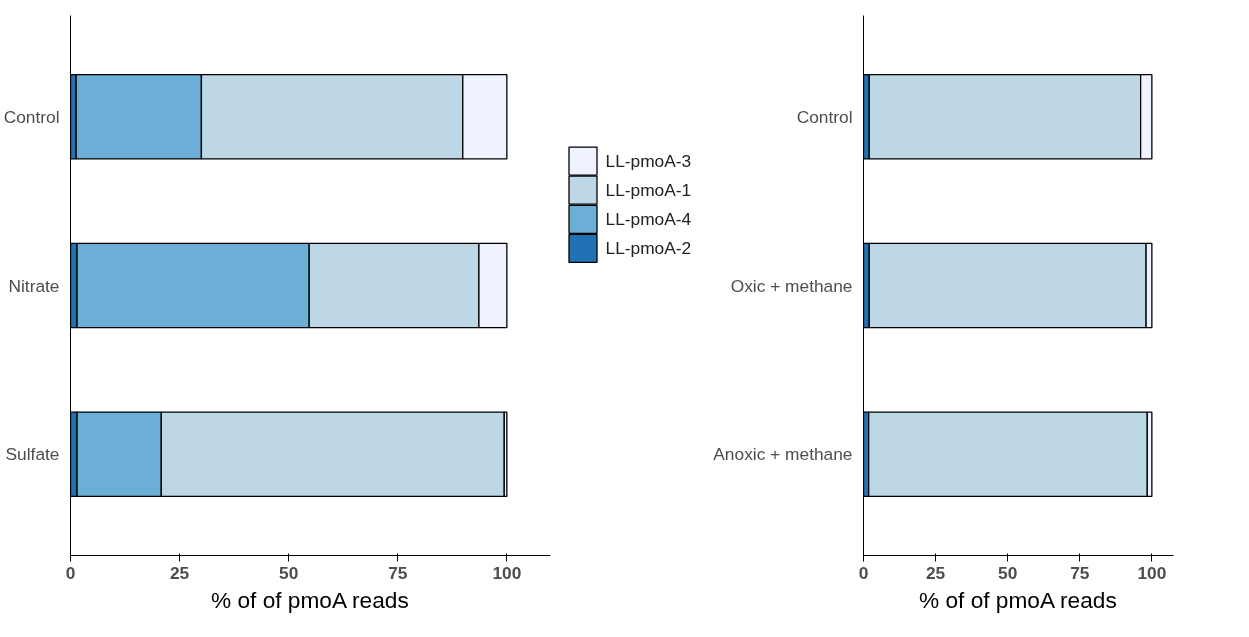 The width and height of the screenshot is (1249, 637). What do you see at coordinates (648, 190) in the screenshot?
I see `legend-label: LL-pmoA-1` at bounding box center [648, 190].